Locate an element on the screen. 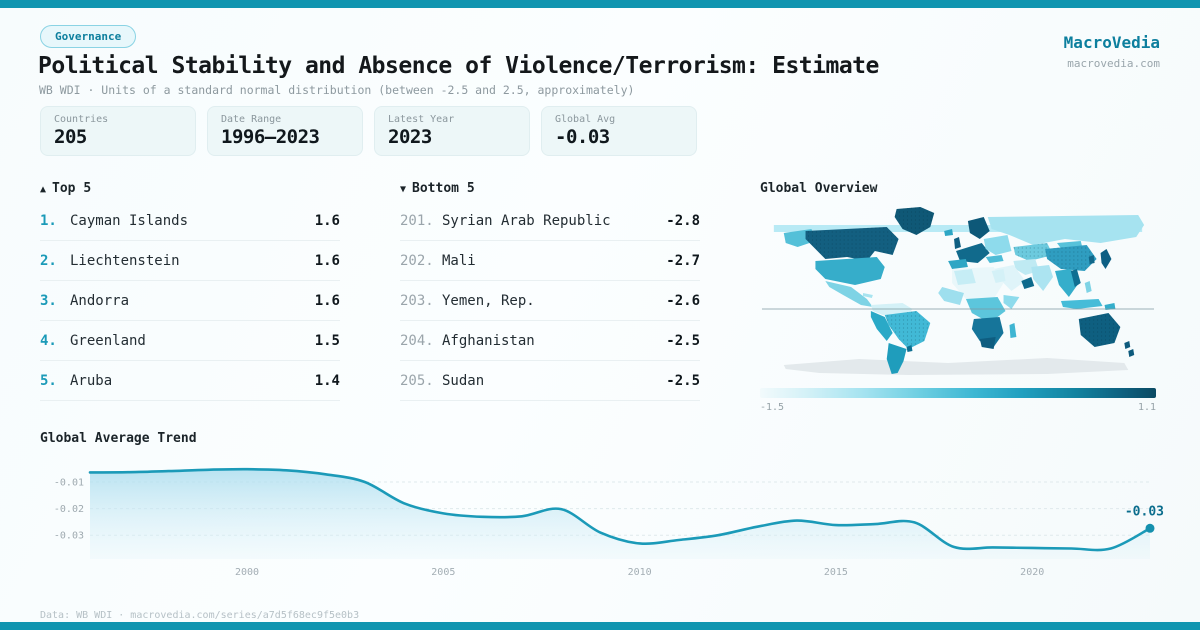 The height and width of the screenshot is (630, 1200). stat-card-date-range: Date Range 1996—2023 is located at coordinates (285, 131).